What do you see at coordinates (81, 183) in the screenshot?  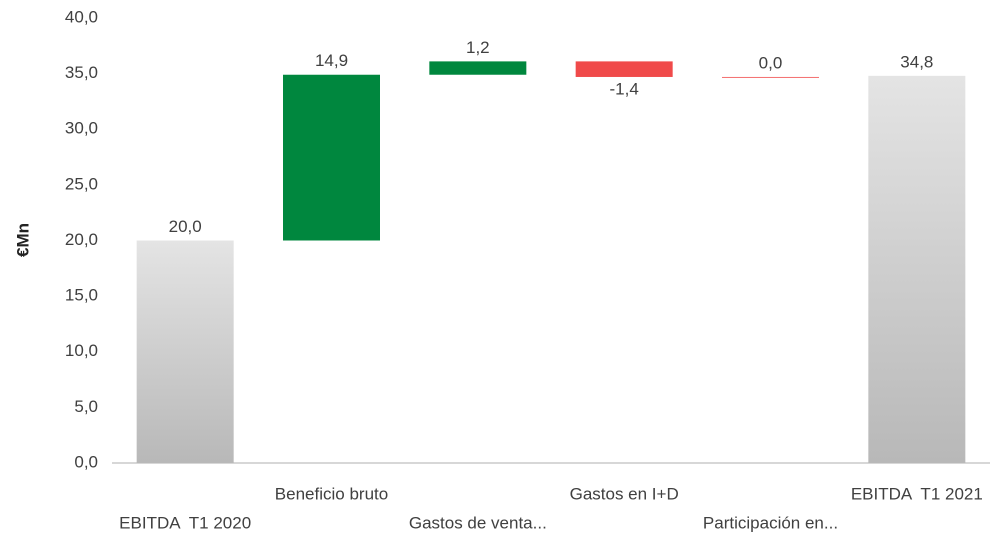 I see `y-tick-label: 25,0` at bounding box center [81, 183].